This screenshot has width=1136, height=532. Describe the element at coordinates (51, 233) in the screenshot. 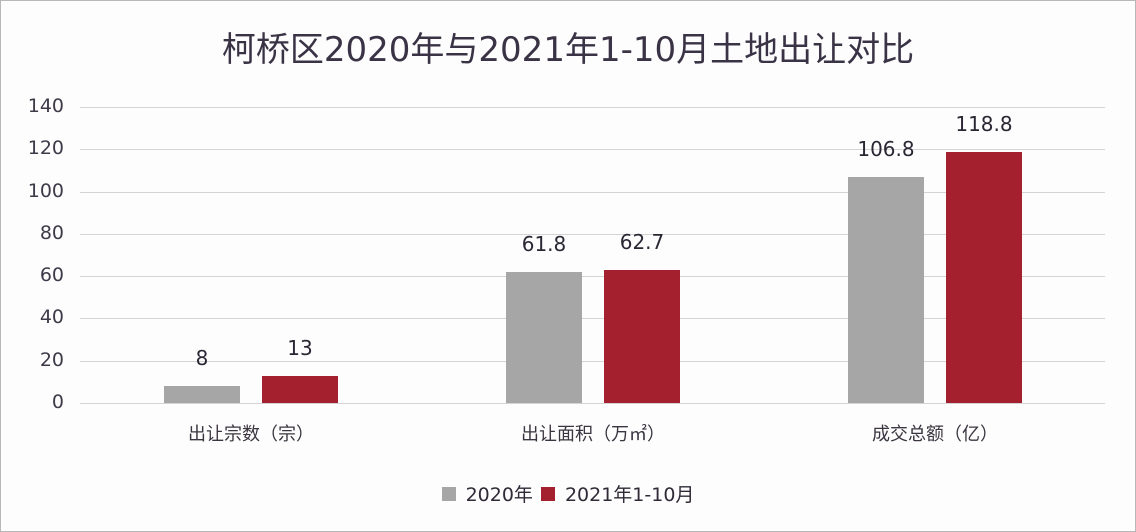

I see `y-tick-label: 80` at that location.